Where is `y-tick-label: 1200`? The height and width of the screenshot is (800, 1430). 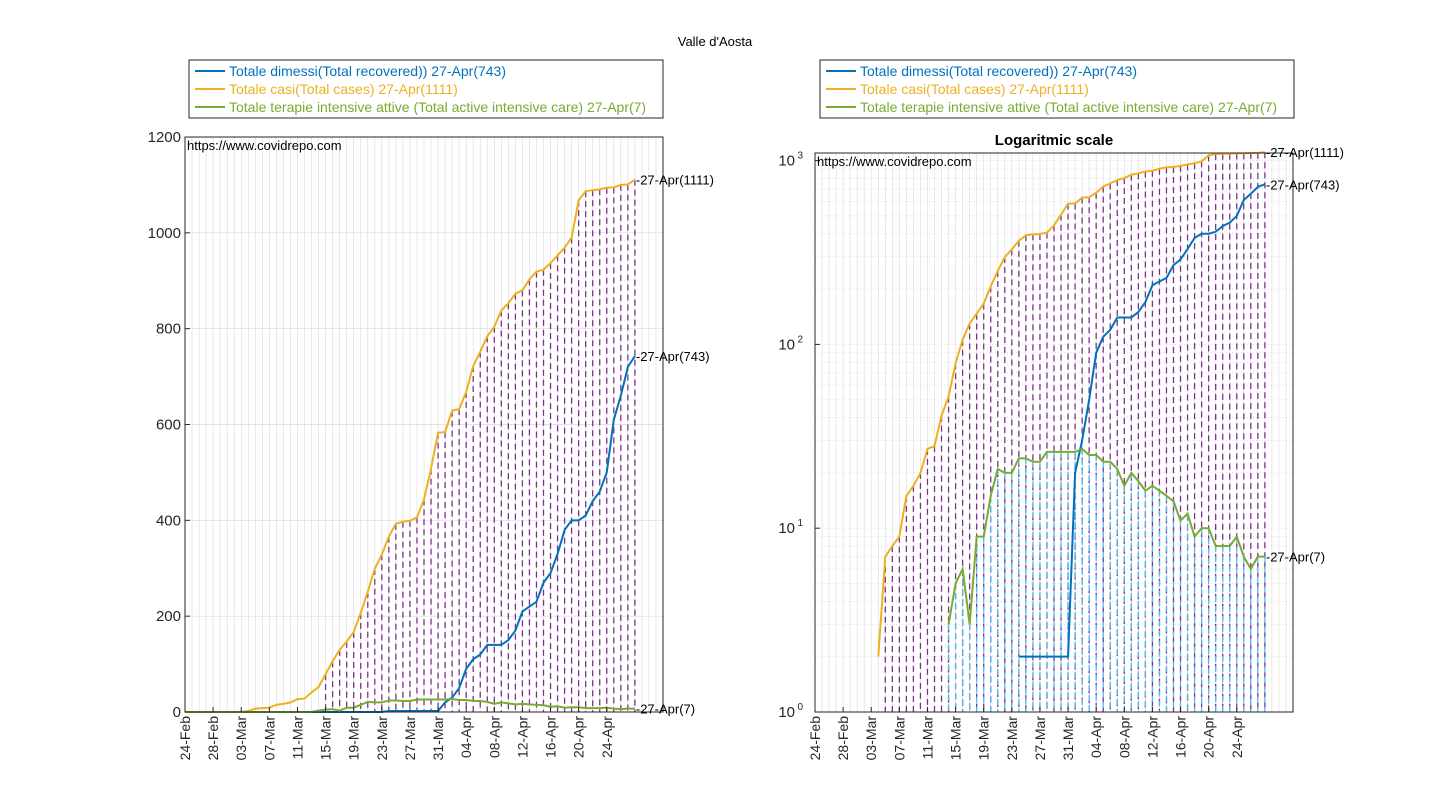
y-tick-label: 1200 is located at coordinates (164, 137).